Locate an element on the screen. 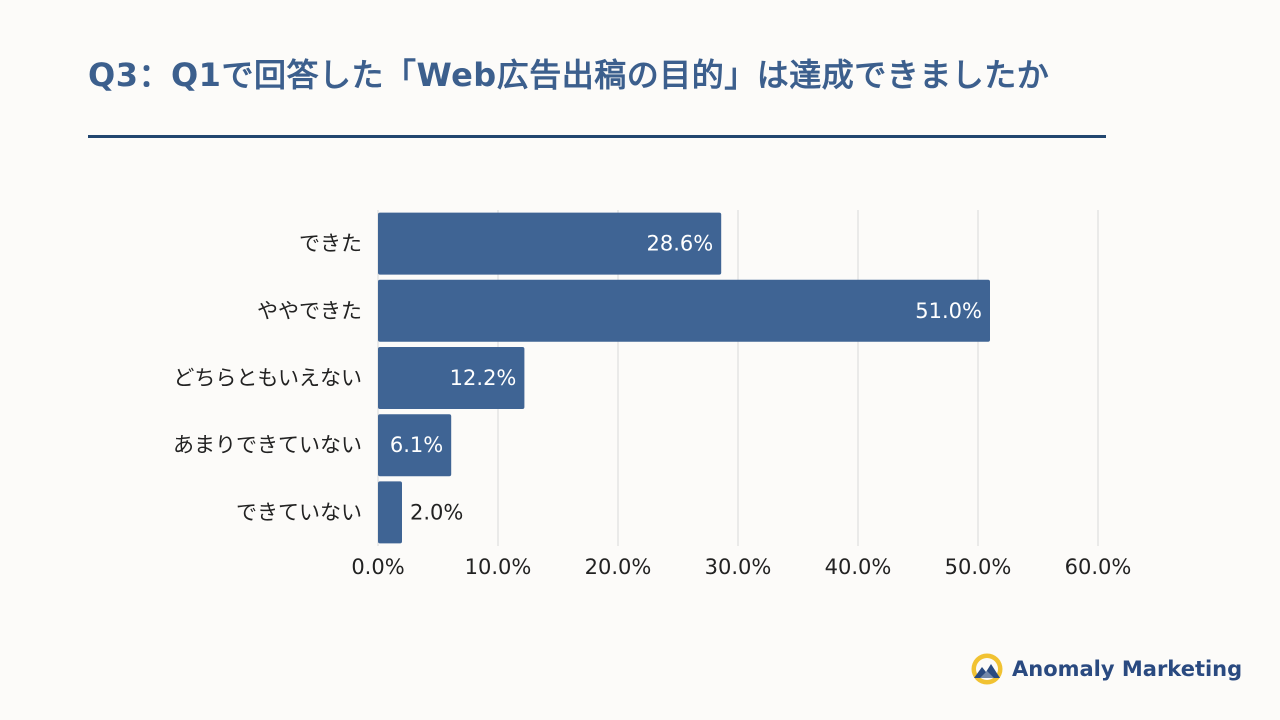 The width and height of the screenshot is (1280, 720). title-underline is located at coordinates (597, 136).